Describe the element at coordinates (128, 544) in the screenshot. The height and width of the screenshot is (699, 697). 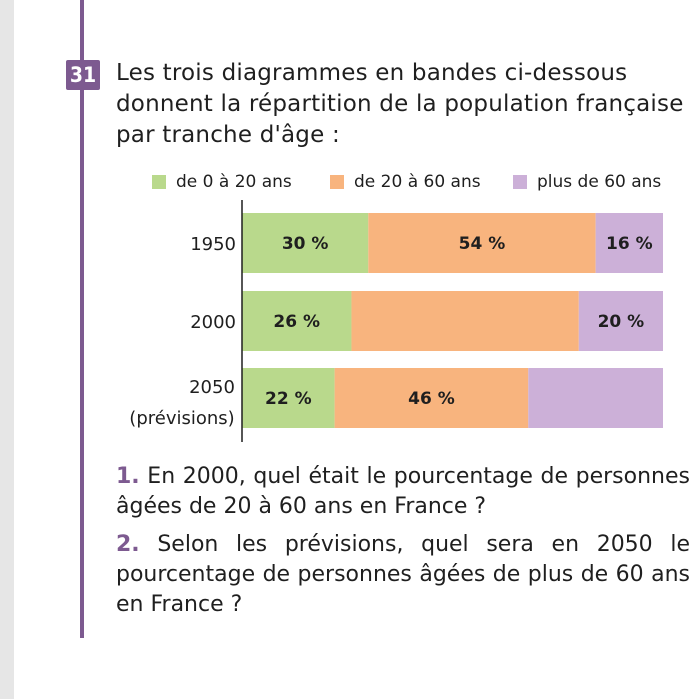
I see `question-2-number: 2.` at that location.